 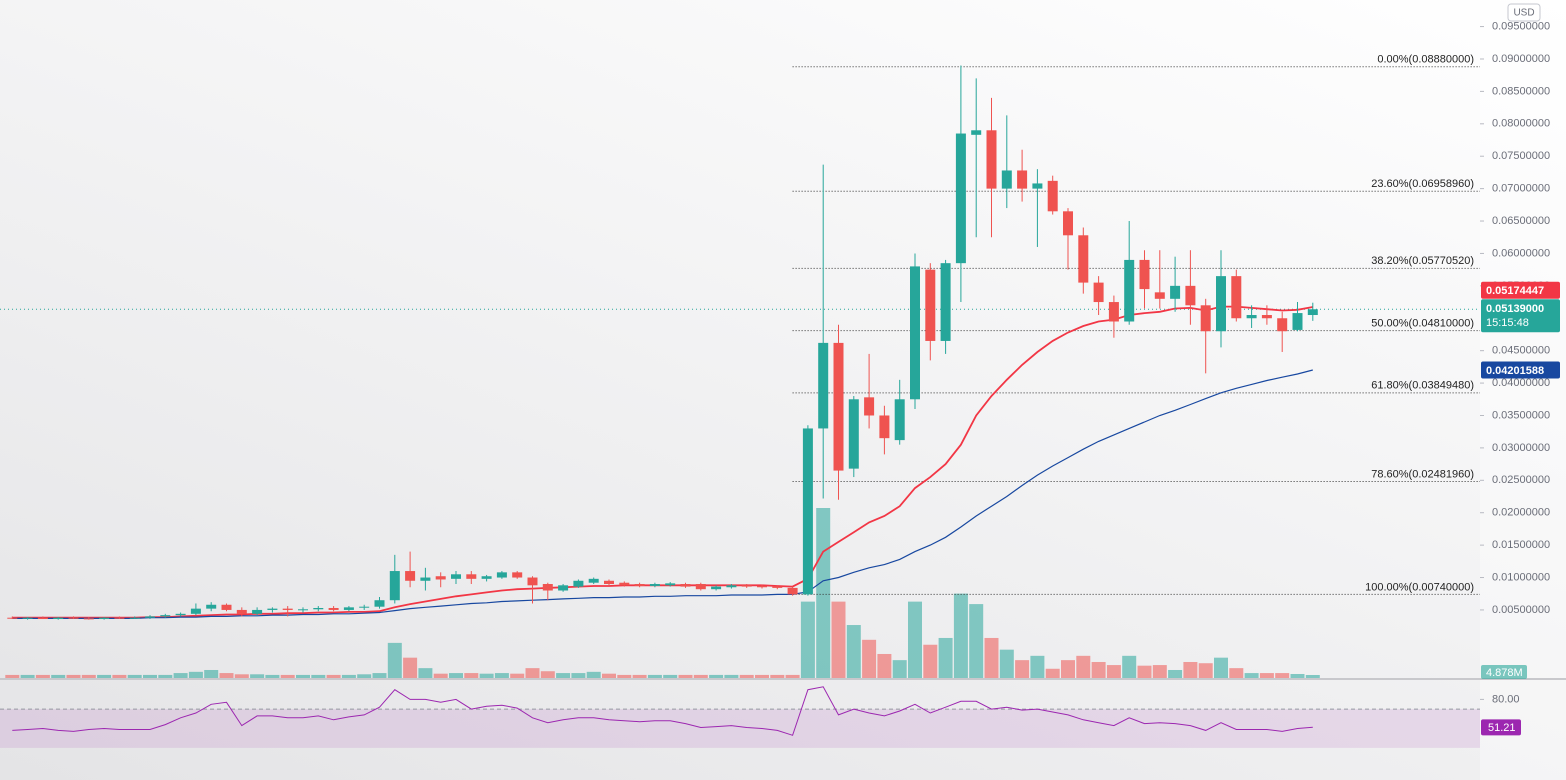 What do you see at coordinates (1422, 184) in the screenshot?
I see `fib-label: 23.60%(0.06958960)` at bounding box center [1422, 184].